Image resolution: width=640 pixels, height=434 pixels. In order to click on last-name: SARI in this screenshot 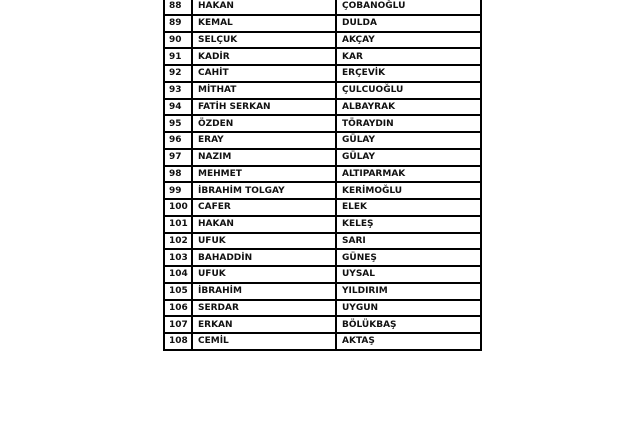, I will do `click(408, 241)`.